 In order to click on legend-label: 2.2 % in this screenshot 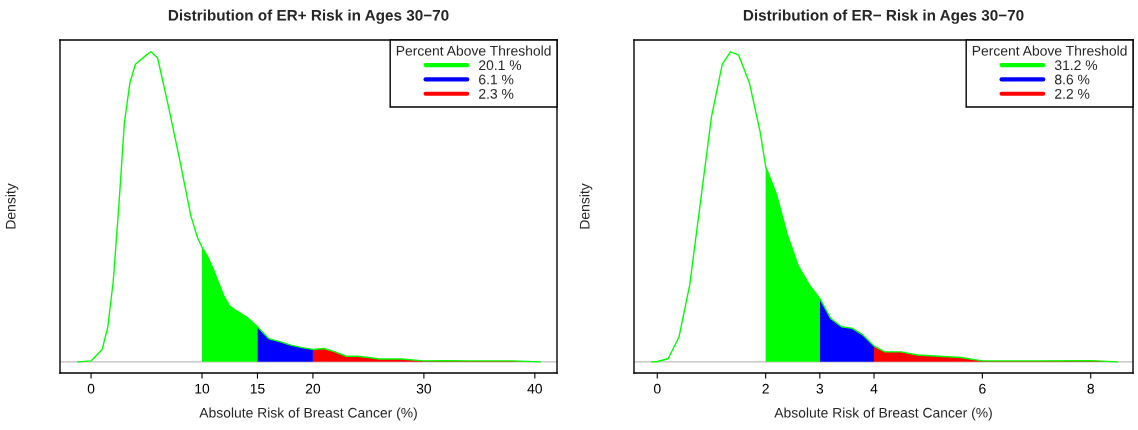, I will do `click(1072, 93)`.